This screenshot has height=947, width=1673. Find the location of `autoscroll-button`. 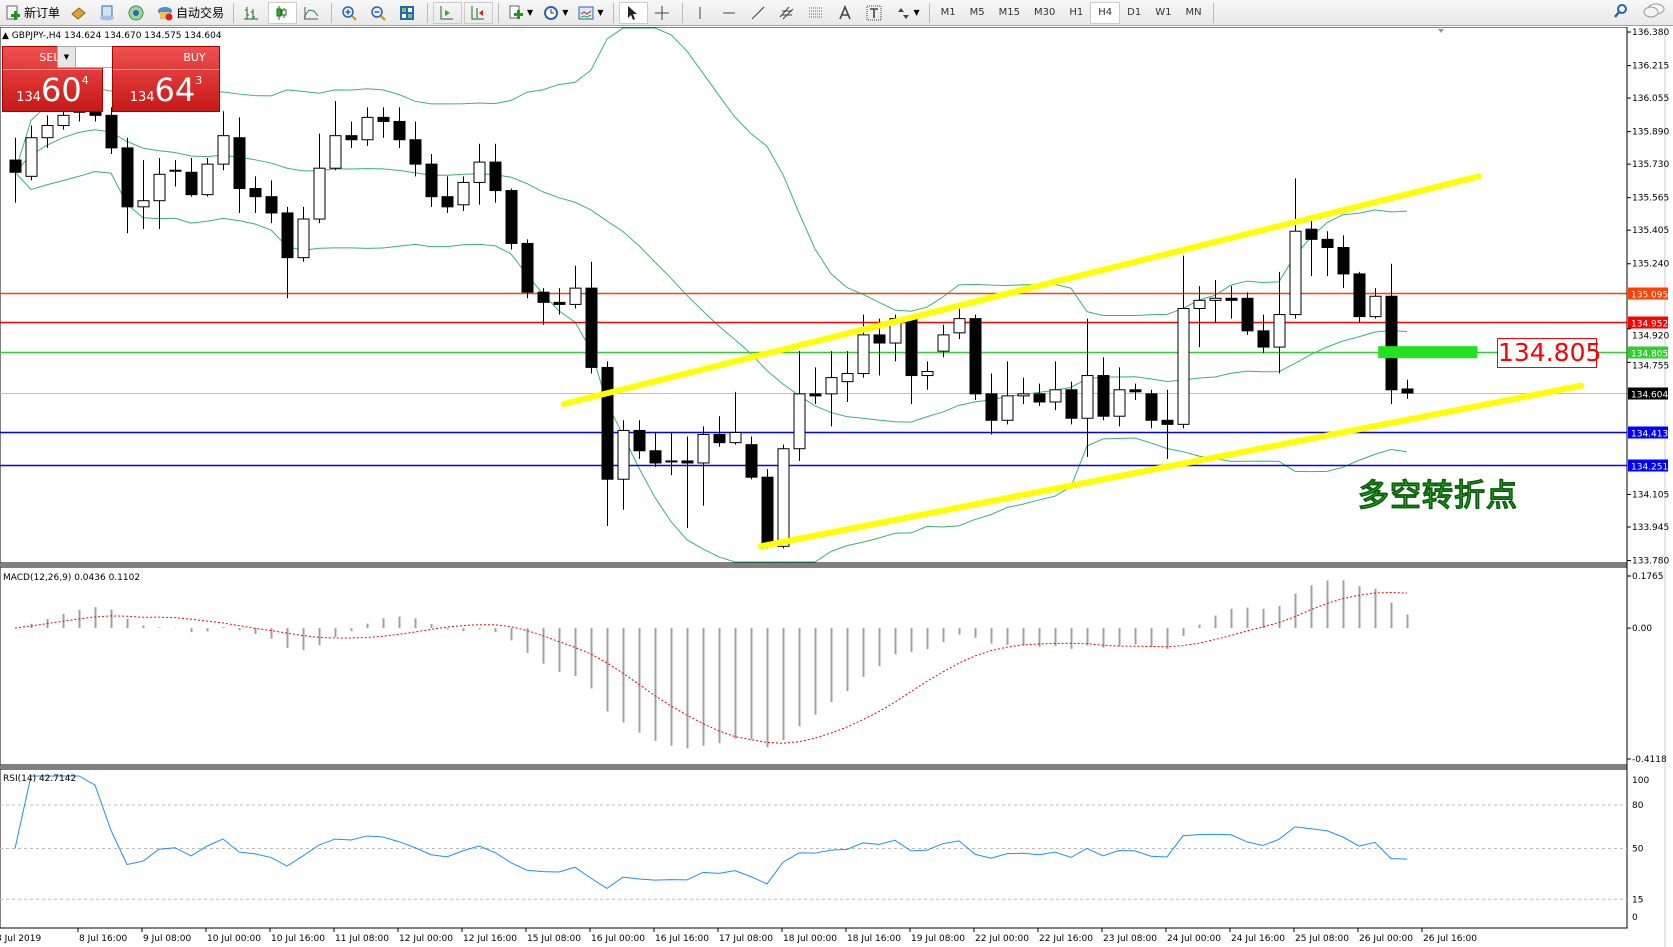

autoscroll-button is located at coordinates (448, 12).